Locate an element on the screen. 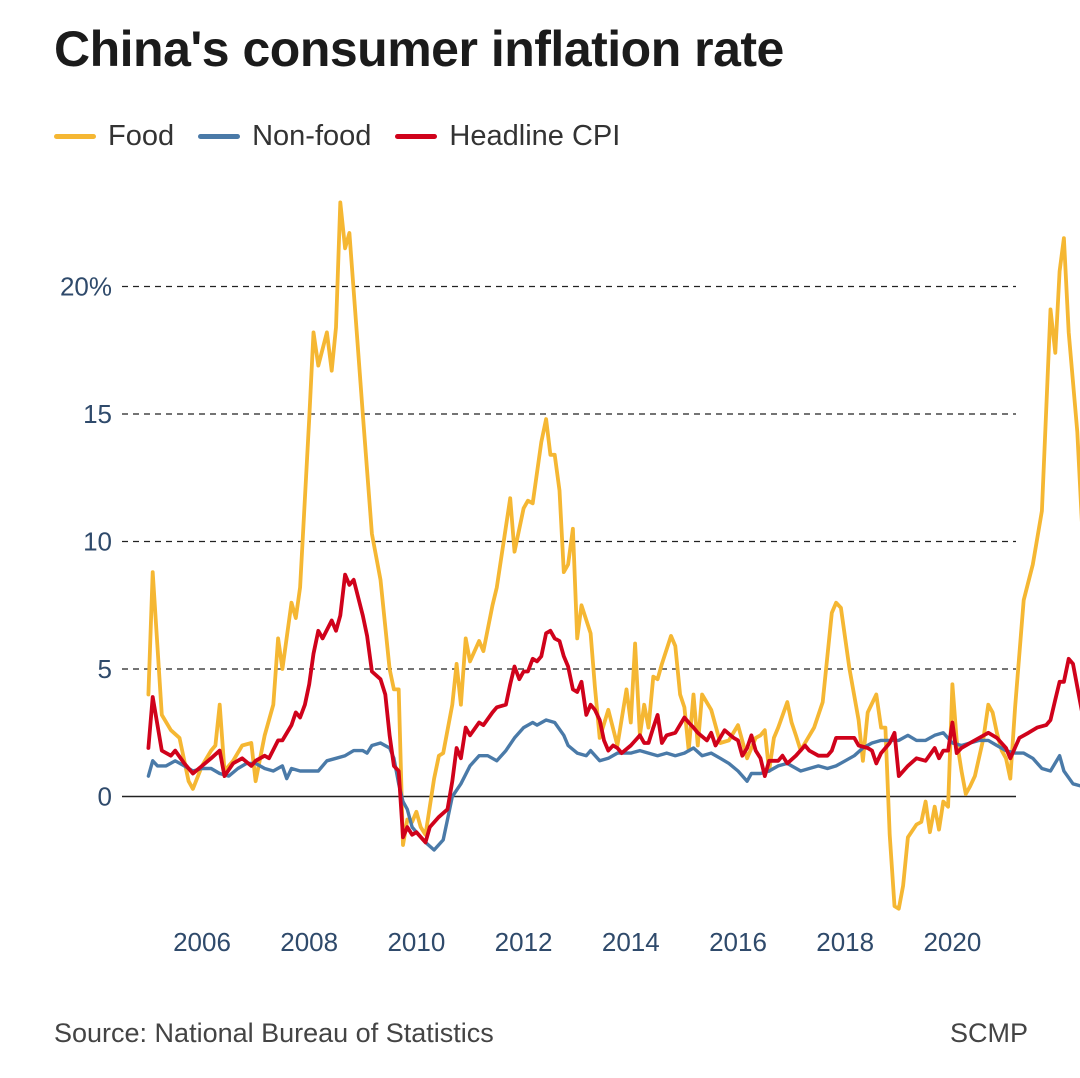 The width and height of the screenshot is (1080, 1078). legend-swatch-headline is located at coordinates (416, 136).